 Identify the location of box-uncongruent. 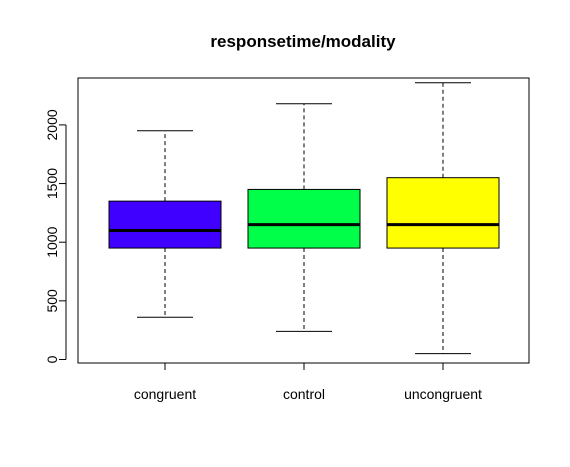
(443, 218).